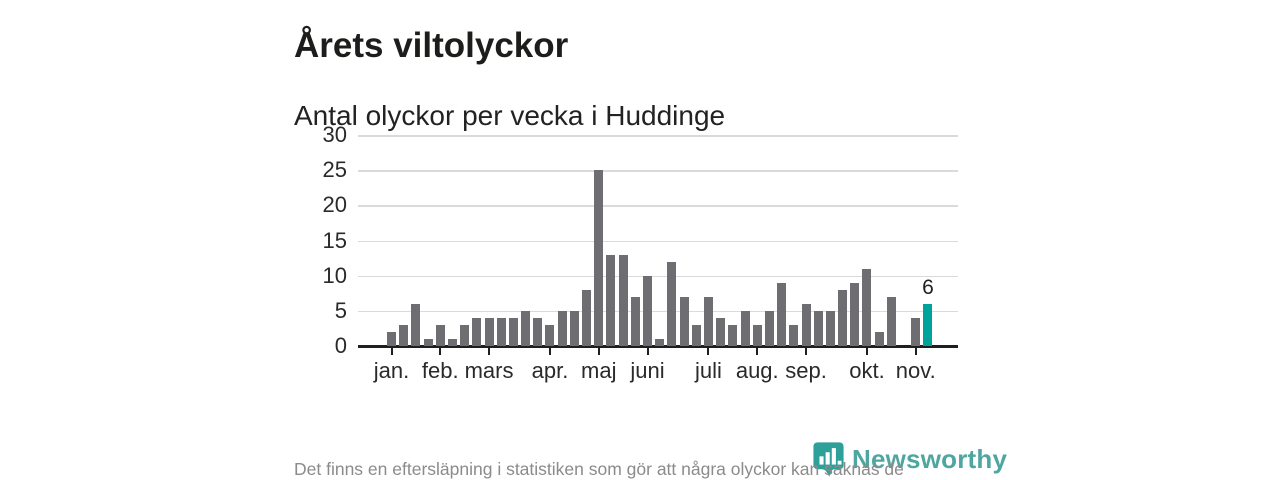 The image size is (1280, 480). What do you see at coordinates (510, 116) in the screenshot?
I see `chart-subtitle: Antal olyckor per vecka i Huddinge` at bounding box center [510, 116].